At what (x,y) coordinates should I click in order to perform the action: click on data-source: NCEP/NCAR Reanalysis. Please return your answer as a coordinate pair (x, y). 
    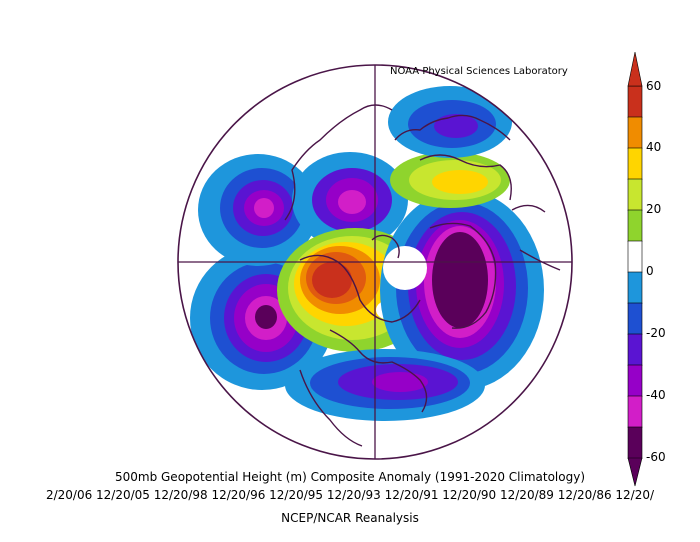
    Looking at the image, I should click on (350, 518).